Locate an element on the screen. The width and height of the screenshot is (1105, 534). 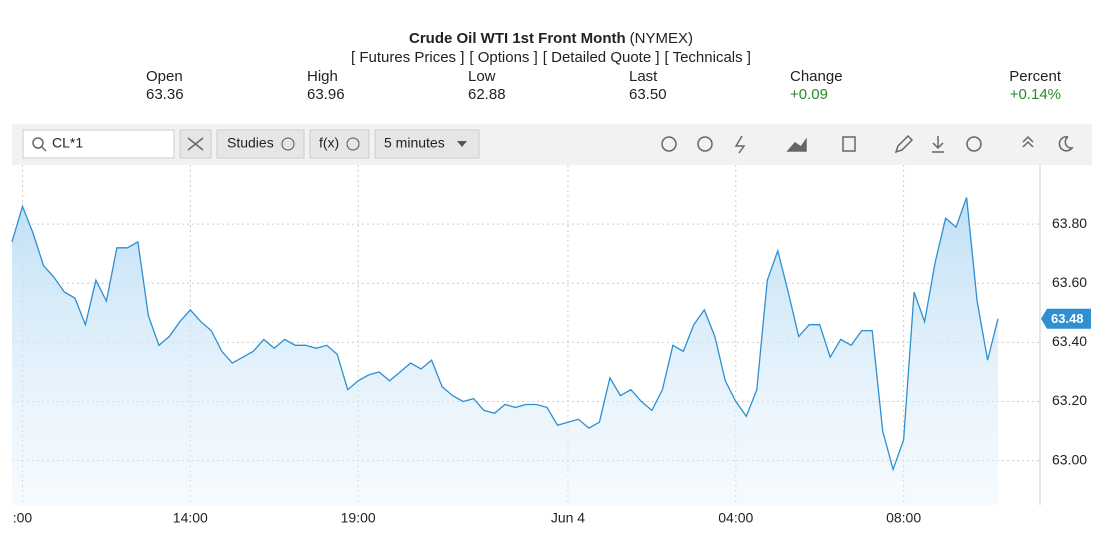
title: Crude Oil WTI 1st Front Month (NYMEX) is located at coordinates (551, 38).